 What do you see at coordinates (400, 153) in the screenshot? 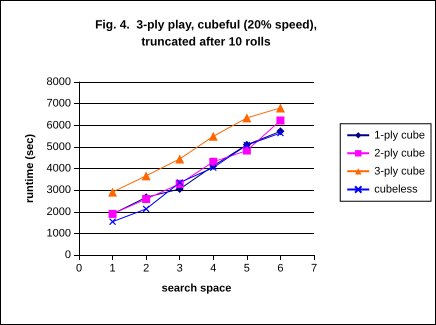
I see `legend-label: 2-ply cube` at bounding box center [400, 153].